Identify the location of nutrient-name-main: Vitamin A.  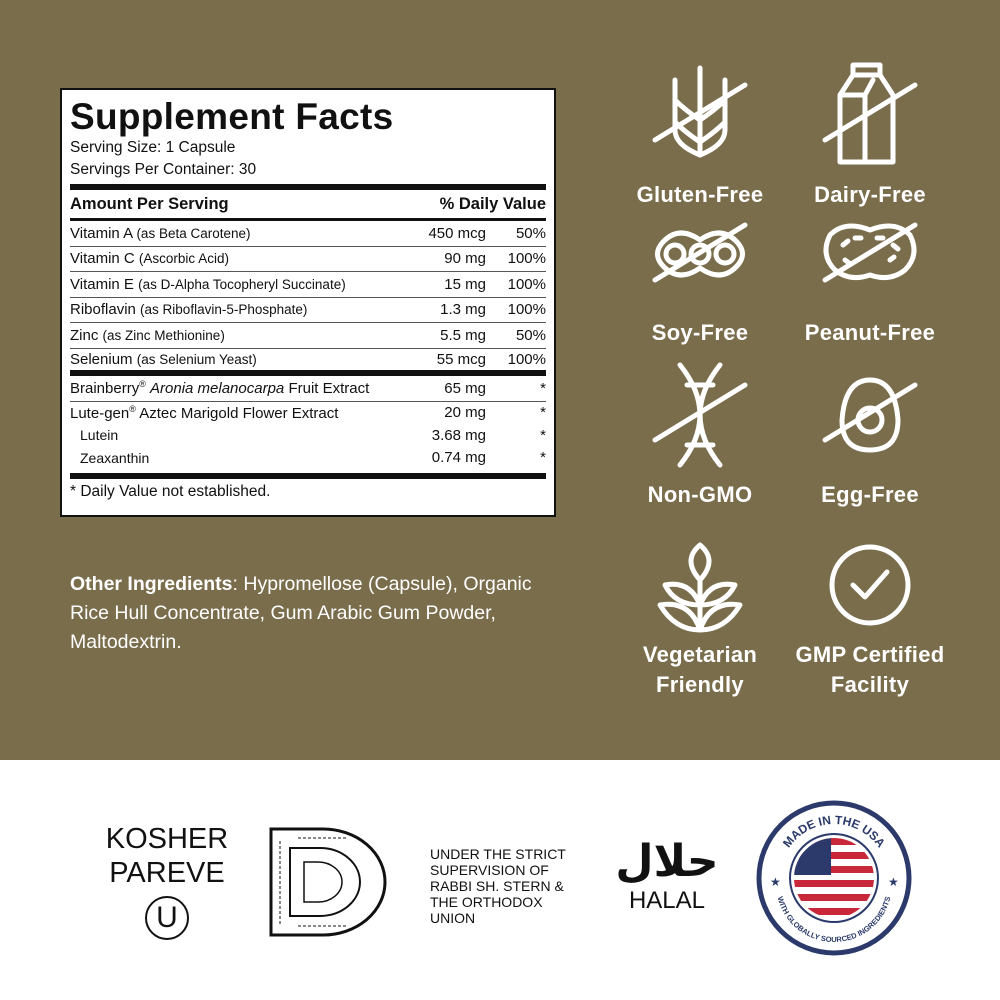
(101, 233).